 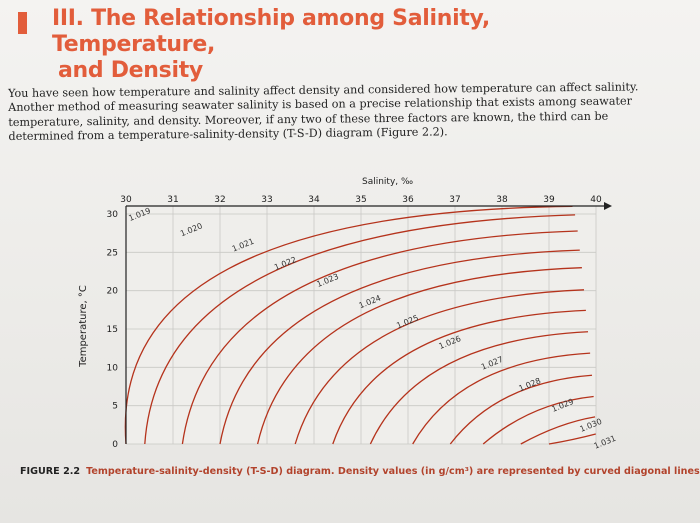 I want to click on x-tick-label: 35, so click(x=360, y=200).